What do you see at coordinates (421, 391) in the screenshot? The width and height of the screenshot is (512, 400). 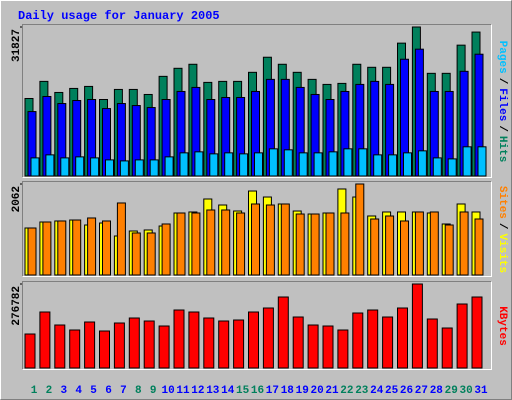 I see `x-tick-label: 27` at bounding box center [421, 391].